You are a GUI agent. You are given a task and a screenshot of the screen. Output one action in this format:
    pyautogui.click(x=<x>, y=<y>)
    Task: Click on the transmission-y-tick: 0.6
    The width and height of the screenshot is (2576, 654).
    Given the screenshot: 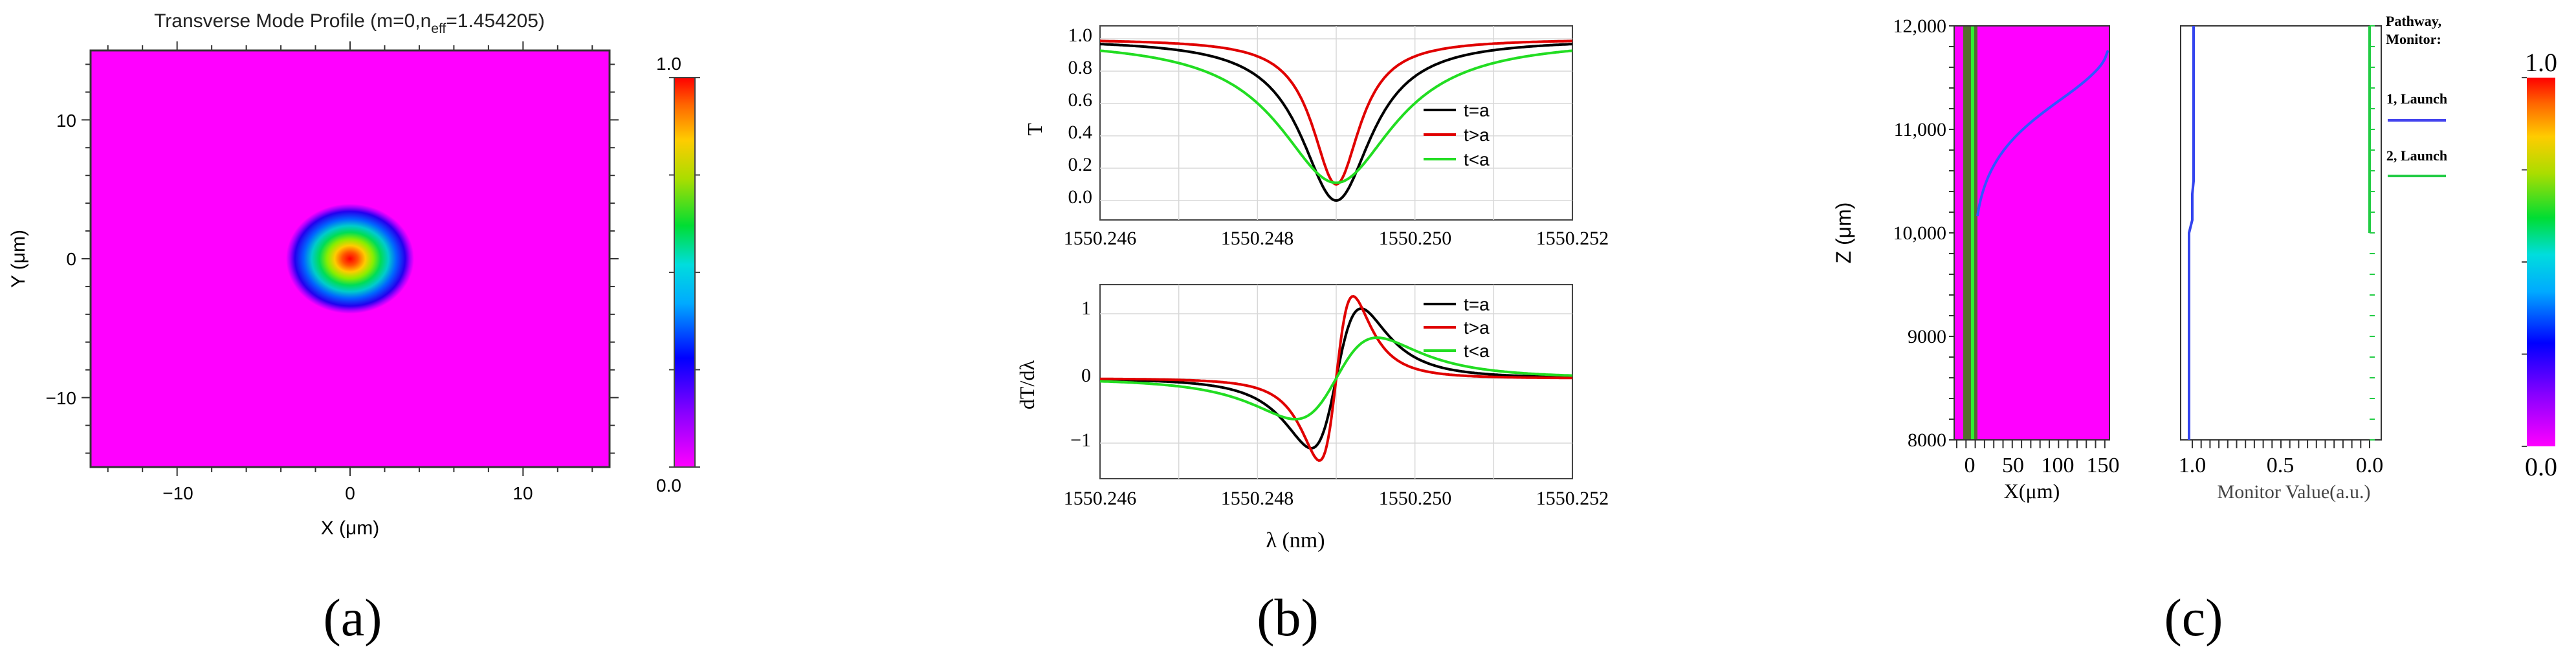 What is the action you would take?
    pyautogui.click(x=1080, y=100)
    